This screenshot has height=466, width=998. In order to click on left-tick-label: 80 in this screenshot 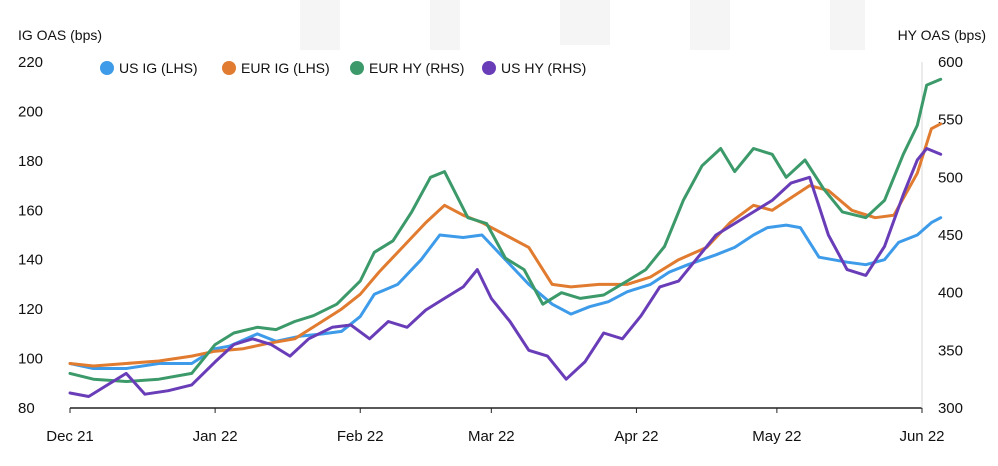, I will do `click(26, 408)`.